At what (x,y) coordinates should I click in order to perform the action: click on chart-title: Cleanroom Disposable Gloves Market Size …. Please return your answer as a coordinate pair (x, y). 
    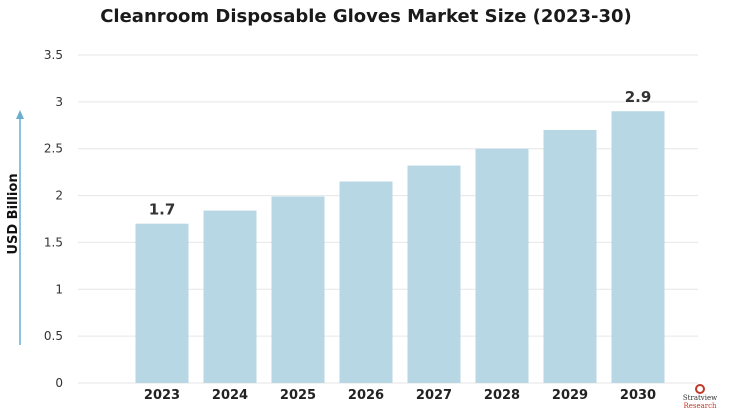
    Looking at the image, I should click on (366, 16).